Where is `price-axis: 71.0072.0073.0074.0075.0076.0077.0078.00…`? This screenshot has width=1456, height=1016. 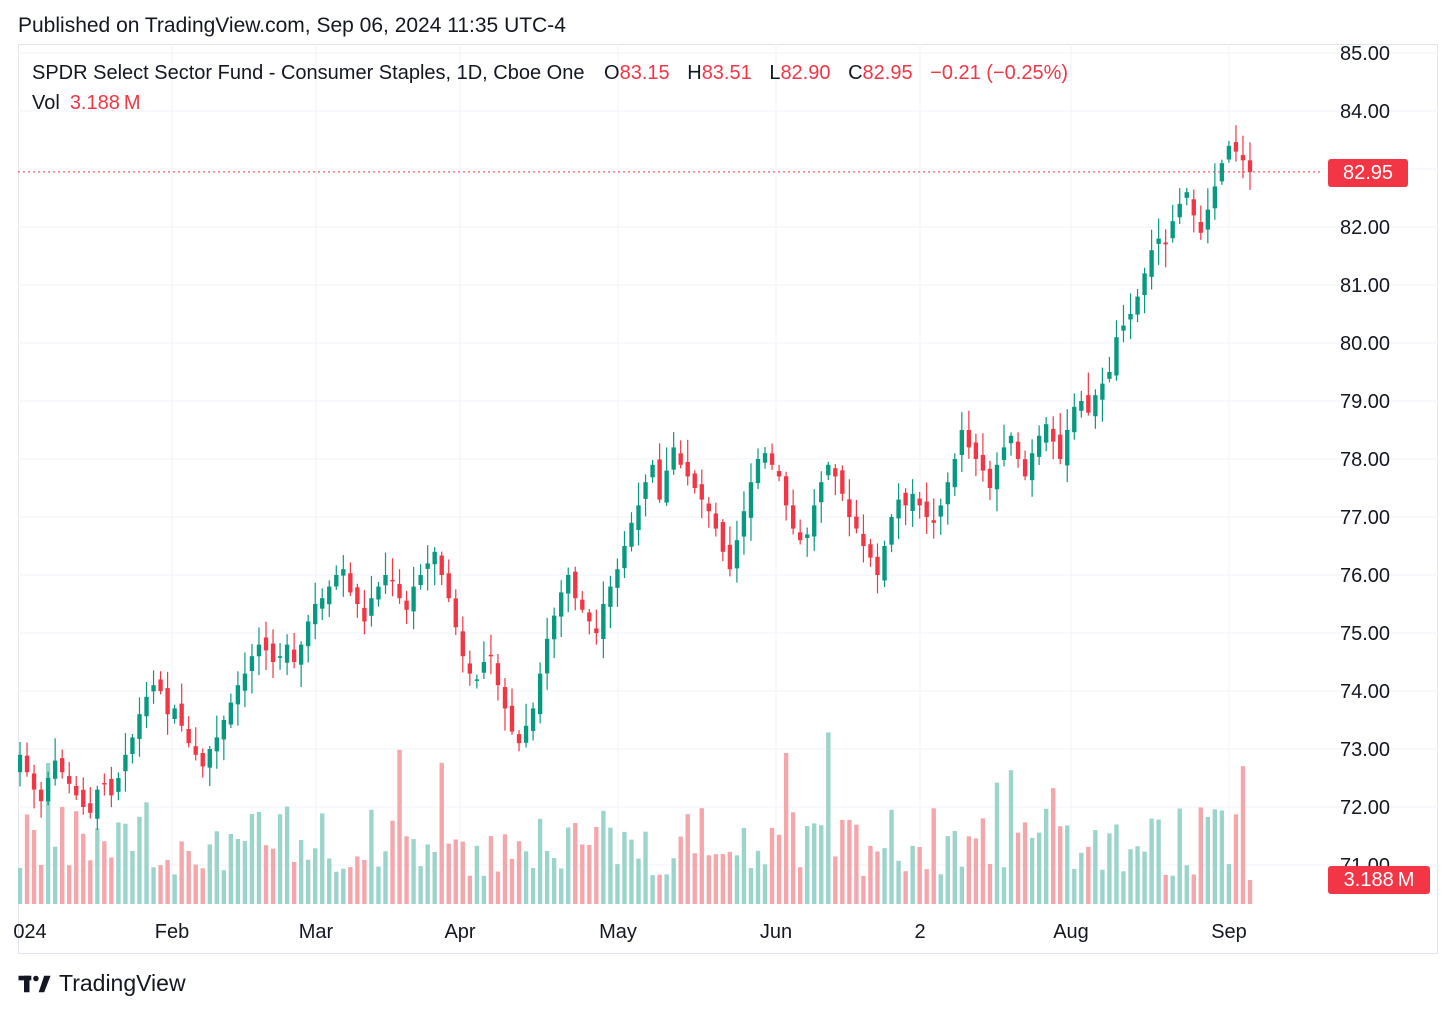
price-axis: 71.0072.0073.0074.0075.0076.0077.0078.00… is located at coordinates (1365, 460).